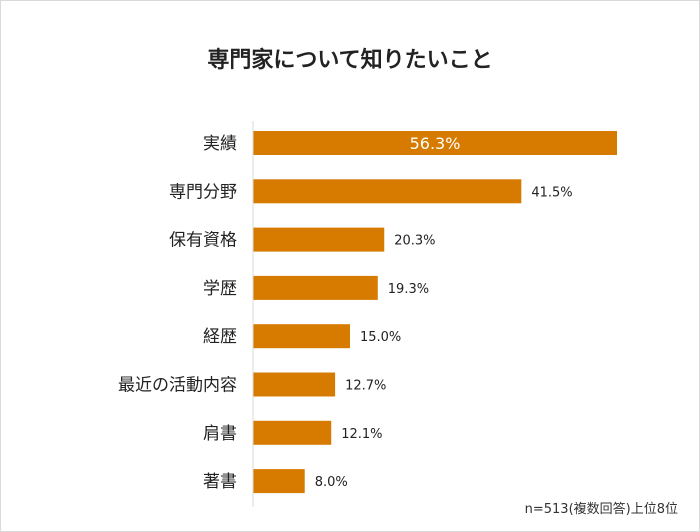 The height and width of the screenshot is (532, 700). I want to click on data-label: 20.3%, so click(414, 241).